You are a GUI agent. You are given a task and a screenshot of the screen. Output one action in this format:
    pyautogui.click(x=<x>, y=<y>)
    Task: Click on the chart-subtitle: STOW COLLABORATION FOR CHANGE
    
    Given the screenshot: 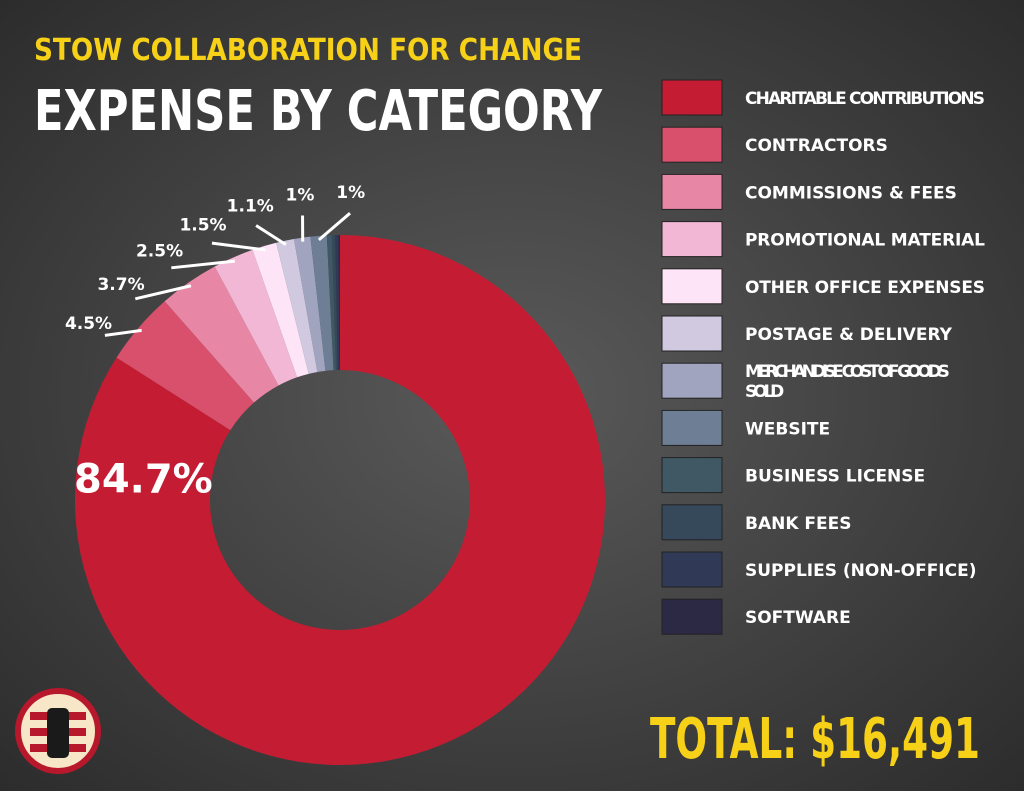 What is the action you would take?
    pyautogui.click(x=308, y=50)
    